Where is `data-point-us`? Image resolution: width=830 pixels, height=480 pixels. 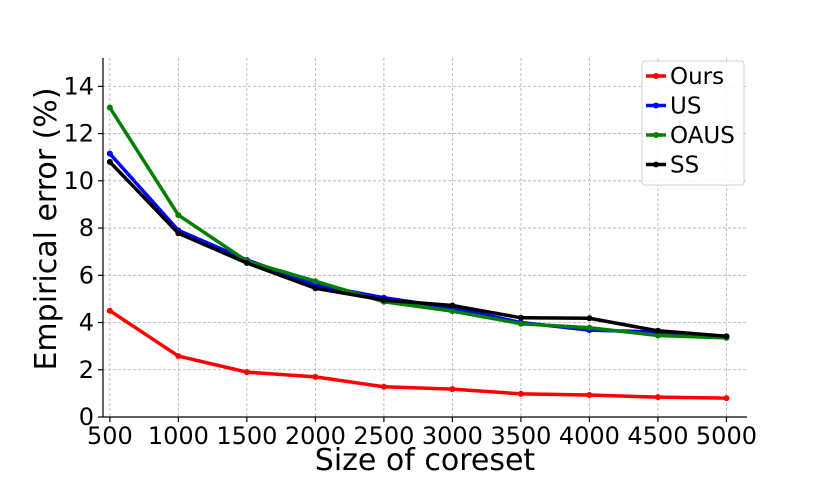 data-point-us is located at coordinates (109, 153).